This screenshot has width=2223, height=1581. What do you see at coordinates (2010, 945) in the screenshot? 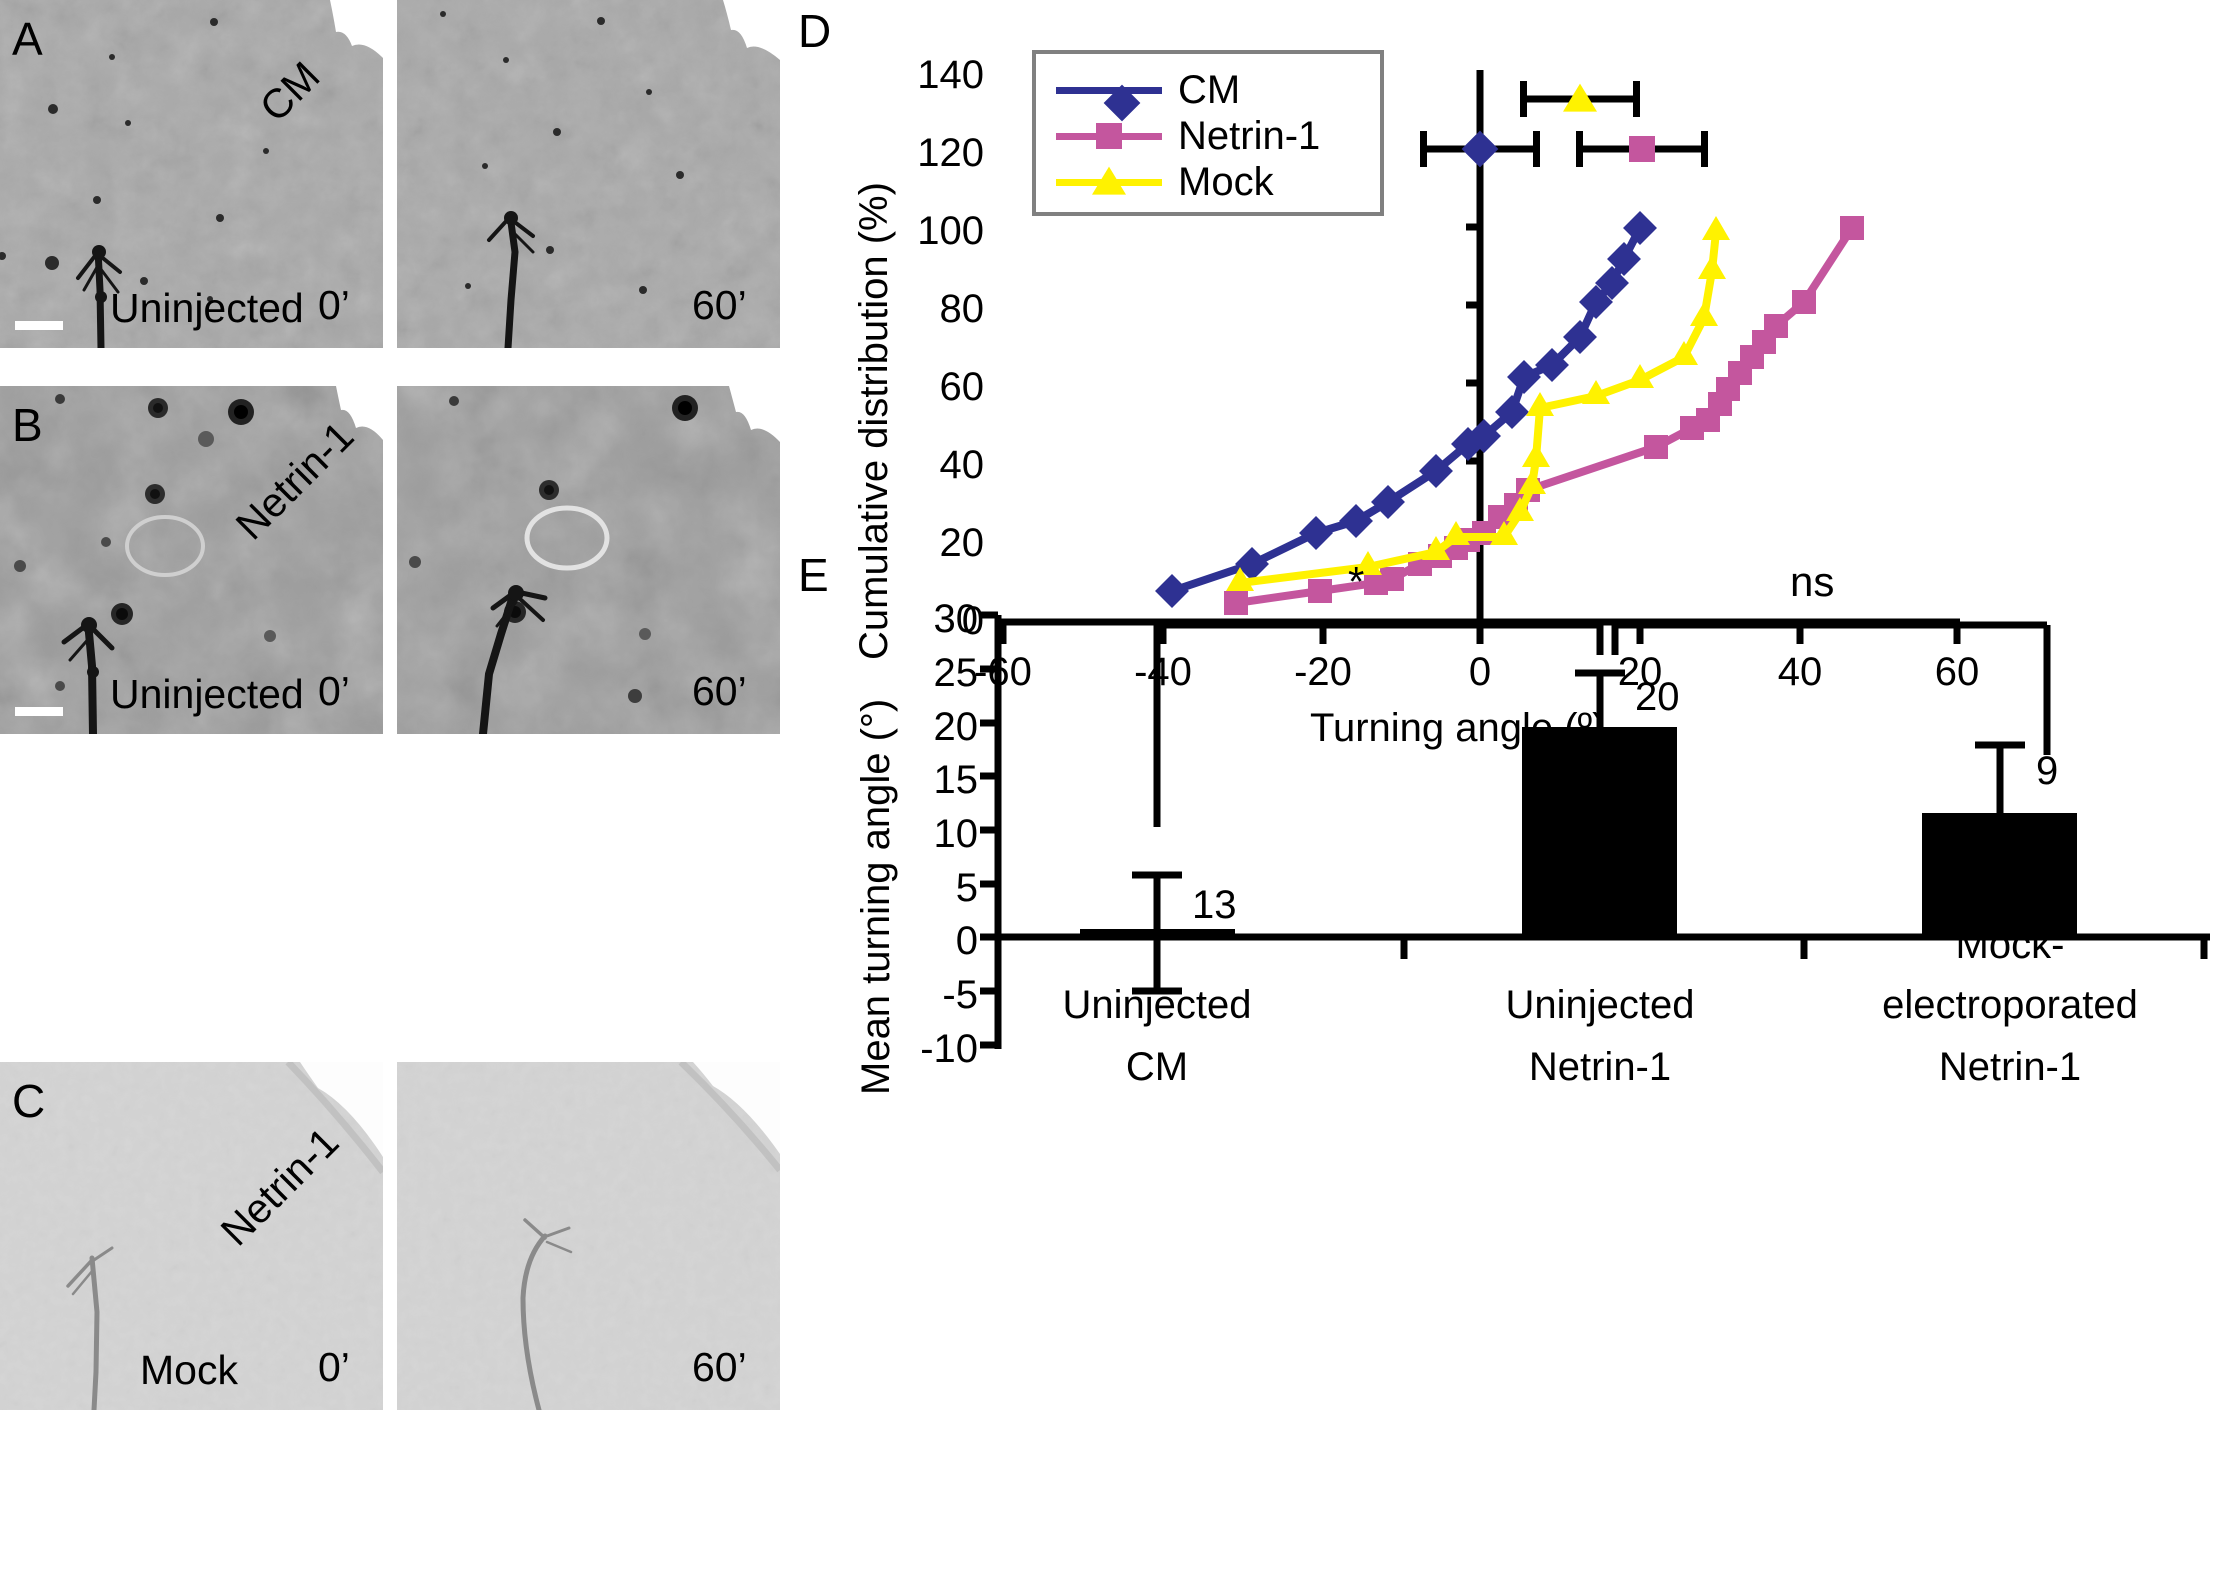
I see `panel-e-category-3-line1: Mock-` at bounding box center [2010, 945].